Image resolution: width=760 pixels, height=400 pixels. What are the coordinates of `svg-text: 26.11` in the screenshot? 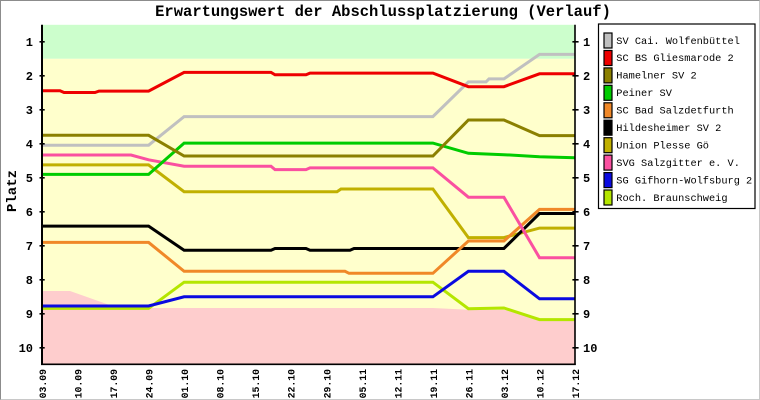 It's located at (469, 384).